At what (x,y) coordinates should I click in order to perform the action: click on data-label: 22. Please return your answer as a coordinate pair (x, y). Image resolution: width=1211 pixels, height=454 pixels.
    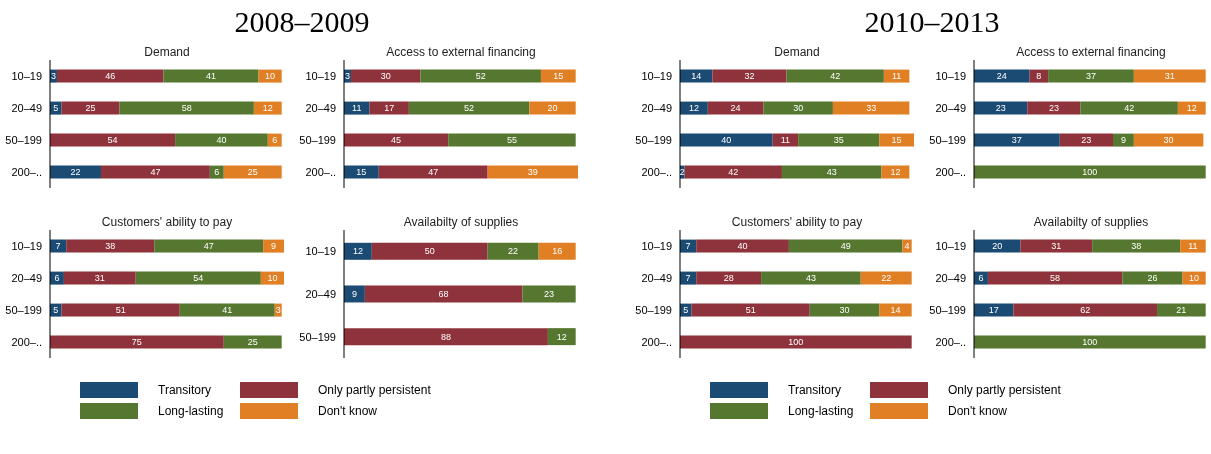
    Looking at the image, I should click on (513, 251).